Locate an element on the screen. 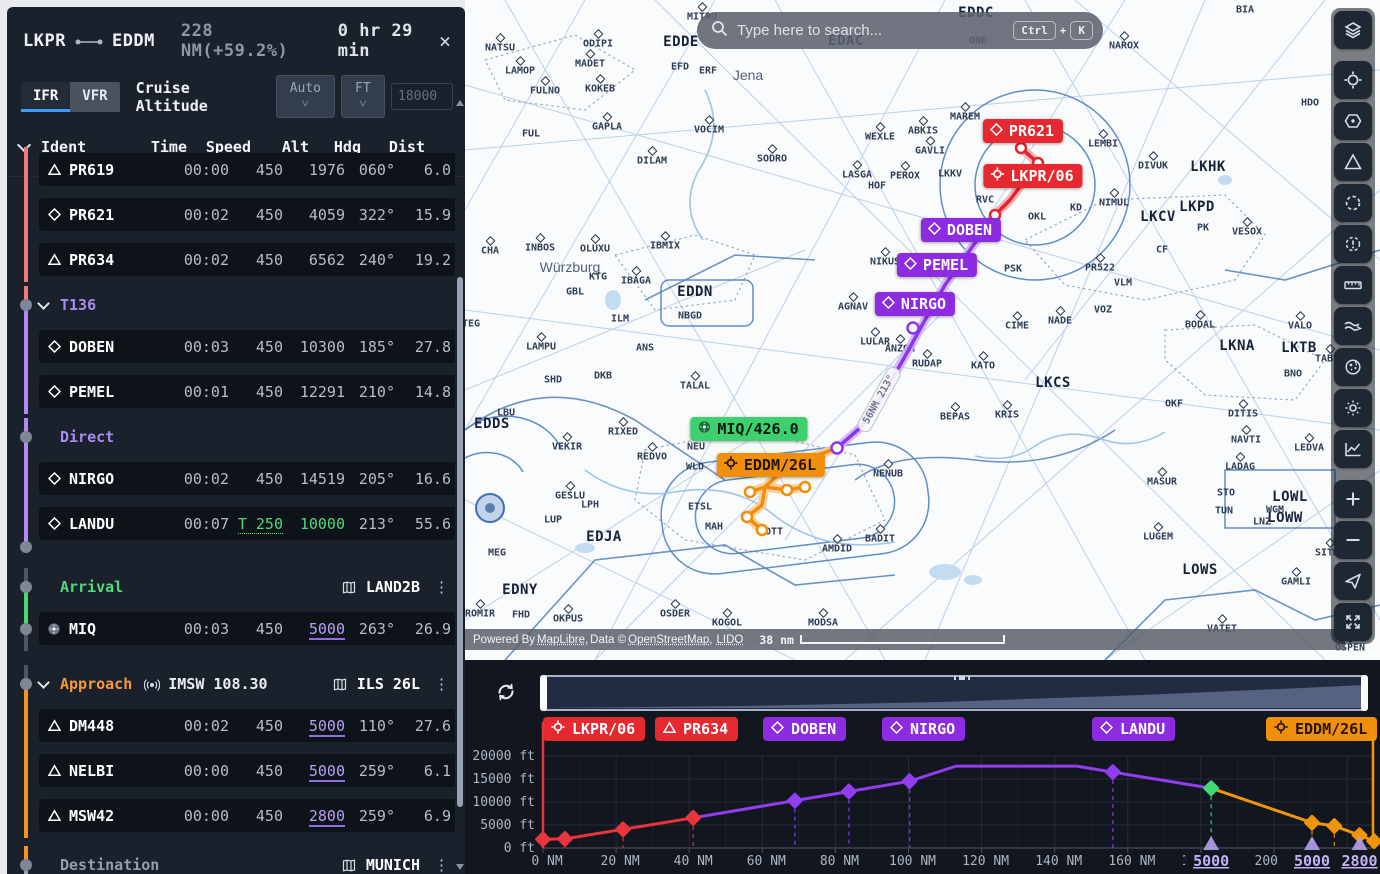 The width and height of the screenshot is (1380, 874). wind-tool-button is located at coordinates (1353, 326).